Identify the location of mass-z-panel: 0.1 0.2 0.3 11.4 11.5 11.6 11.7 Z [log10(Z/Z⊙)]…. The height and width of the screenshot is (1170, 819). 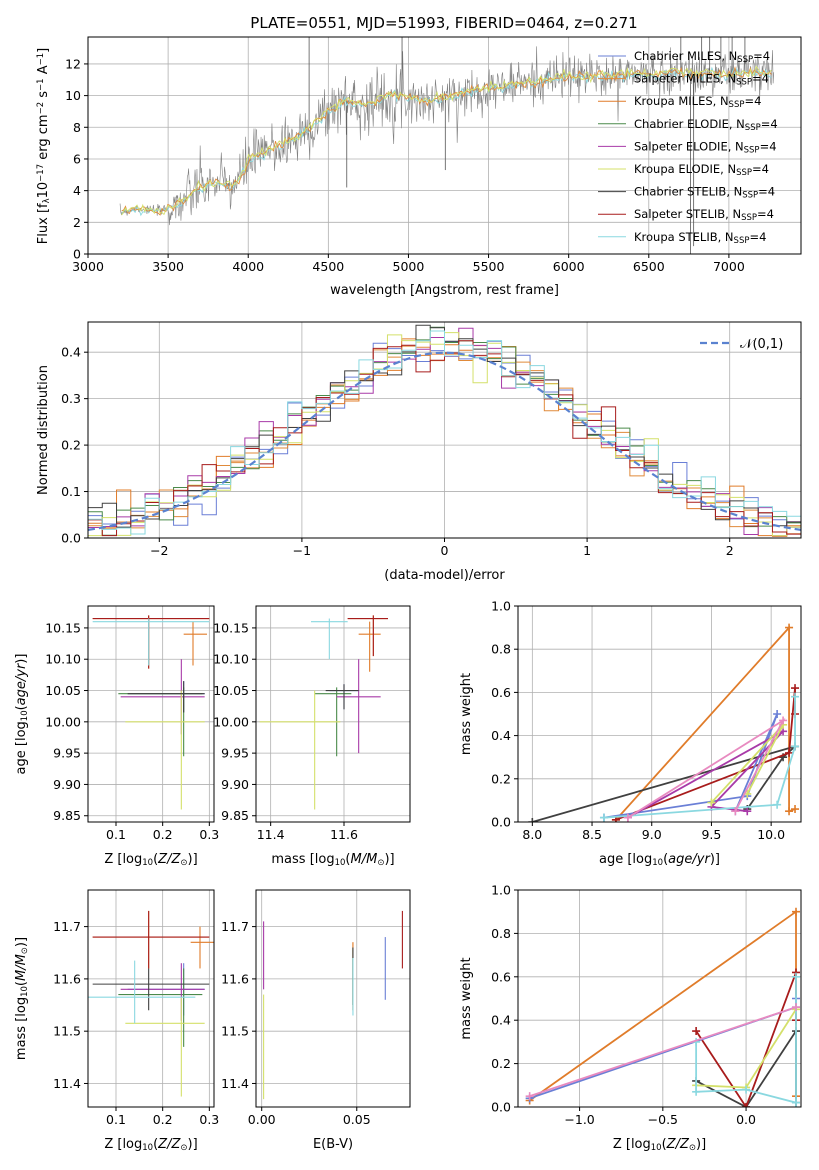
(116, 1021).